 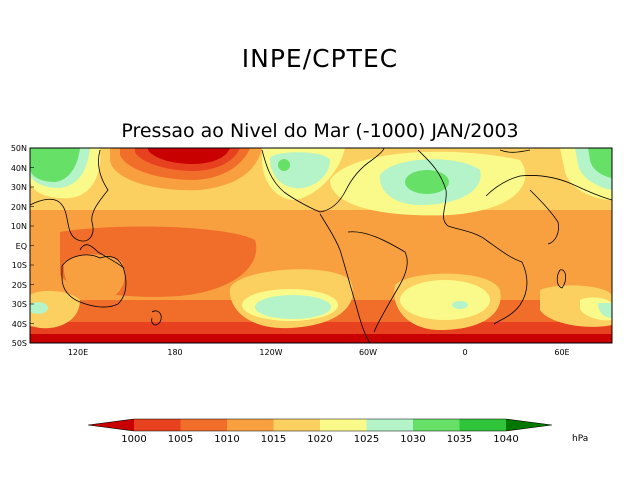 I want to click on siberian-east-inner, so click(x=600, y=163).